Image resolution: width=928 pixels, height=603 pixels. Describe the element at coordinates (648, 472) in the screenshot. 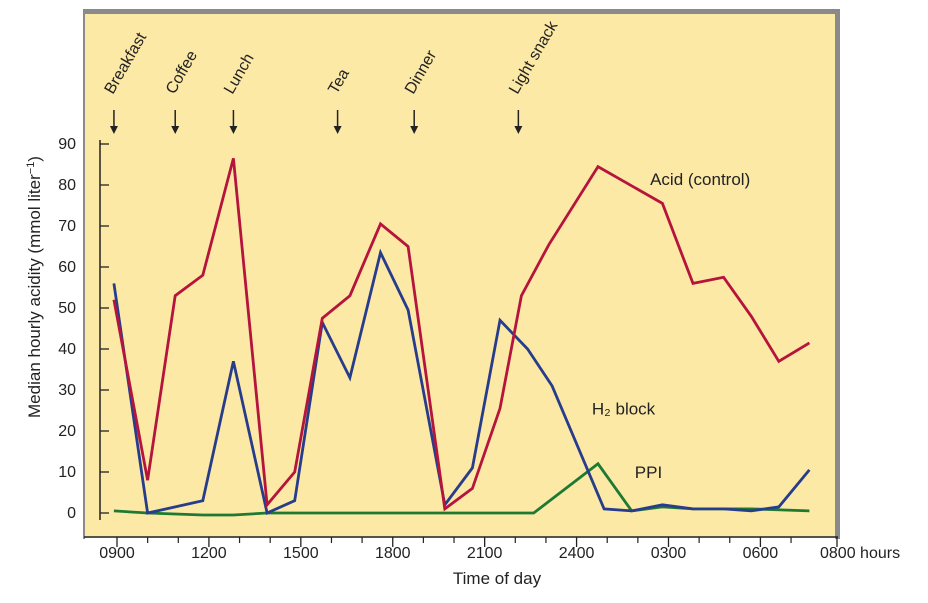

I see `series-label-2: PPI` at that location.